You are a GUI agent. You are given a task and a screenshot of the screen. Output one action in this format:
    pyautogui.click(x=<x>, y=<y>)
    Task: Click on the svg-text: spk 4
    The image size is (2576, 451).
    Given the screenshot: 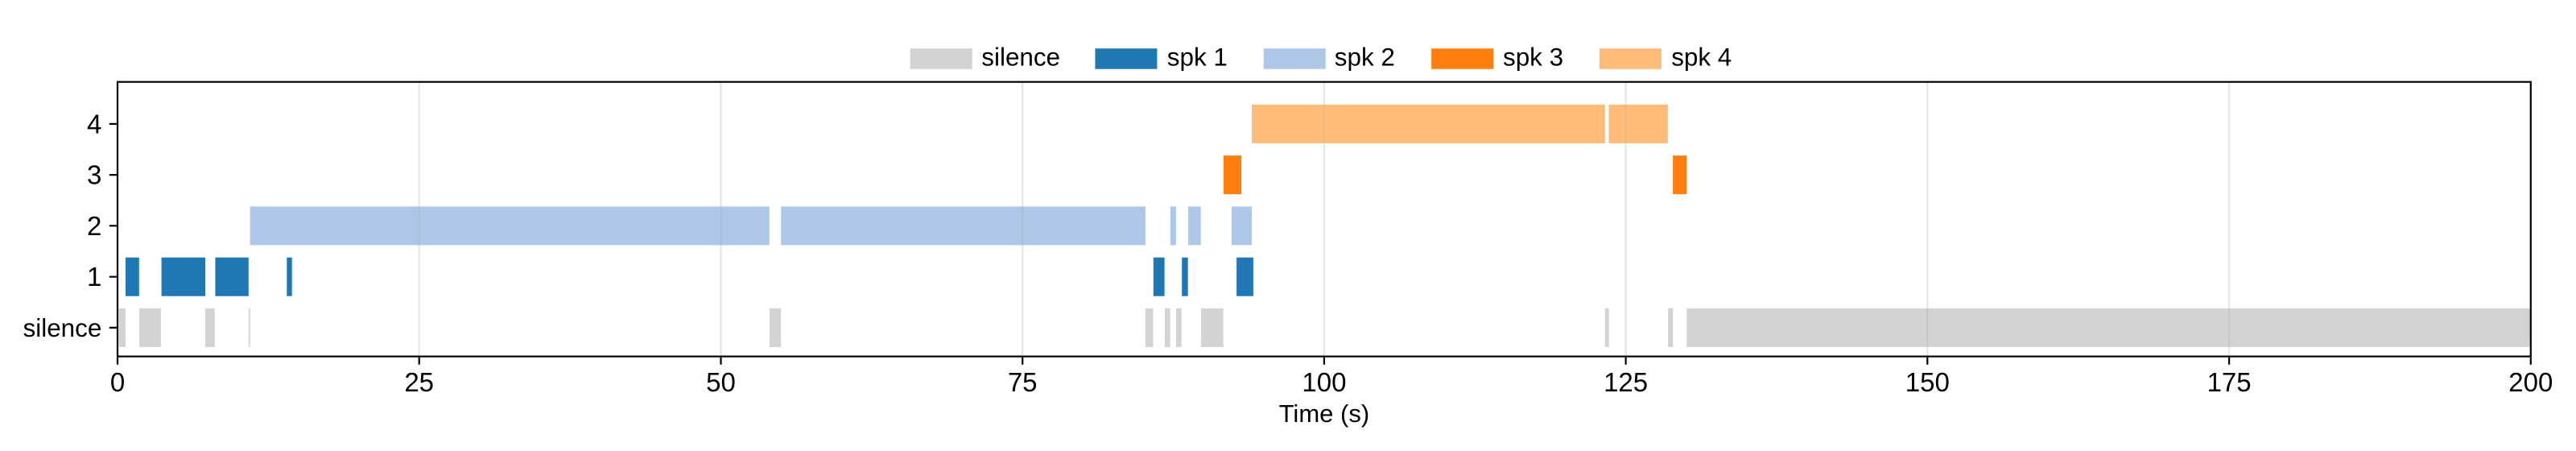 What is the action you would take?
    pyautogui.click(x=1701, y=57)
    